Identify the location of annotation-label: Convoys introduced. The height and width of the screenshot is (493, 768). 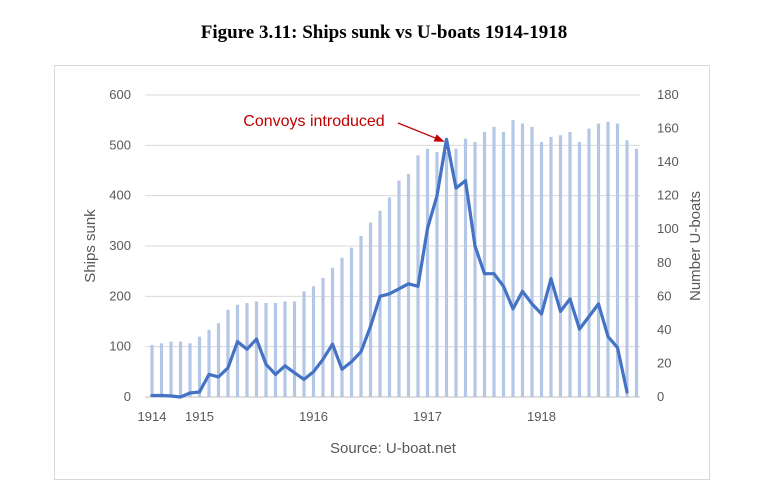
(313, 121).